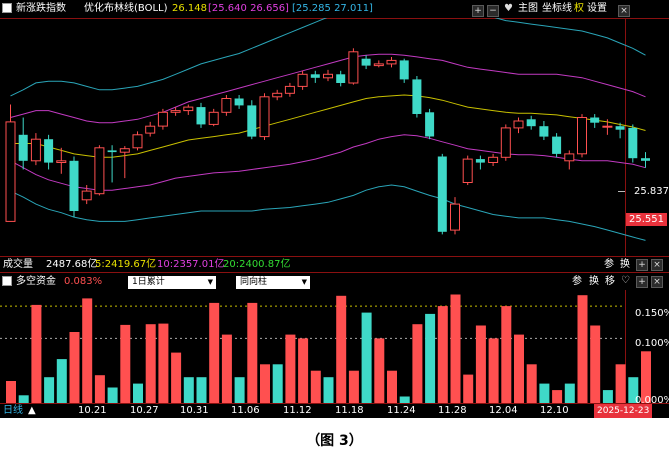 The width and height of the screenshot is (669, 461). Describe the element at coordinates (610, 281) in the screenshot. I see `sub-move-button: 移` at that location.